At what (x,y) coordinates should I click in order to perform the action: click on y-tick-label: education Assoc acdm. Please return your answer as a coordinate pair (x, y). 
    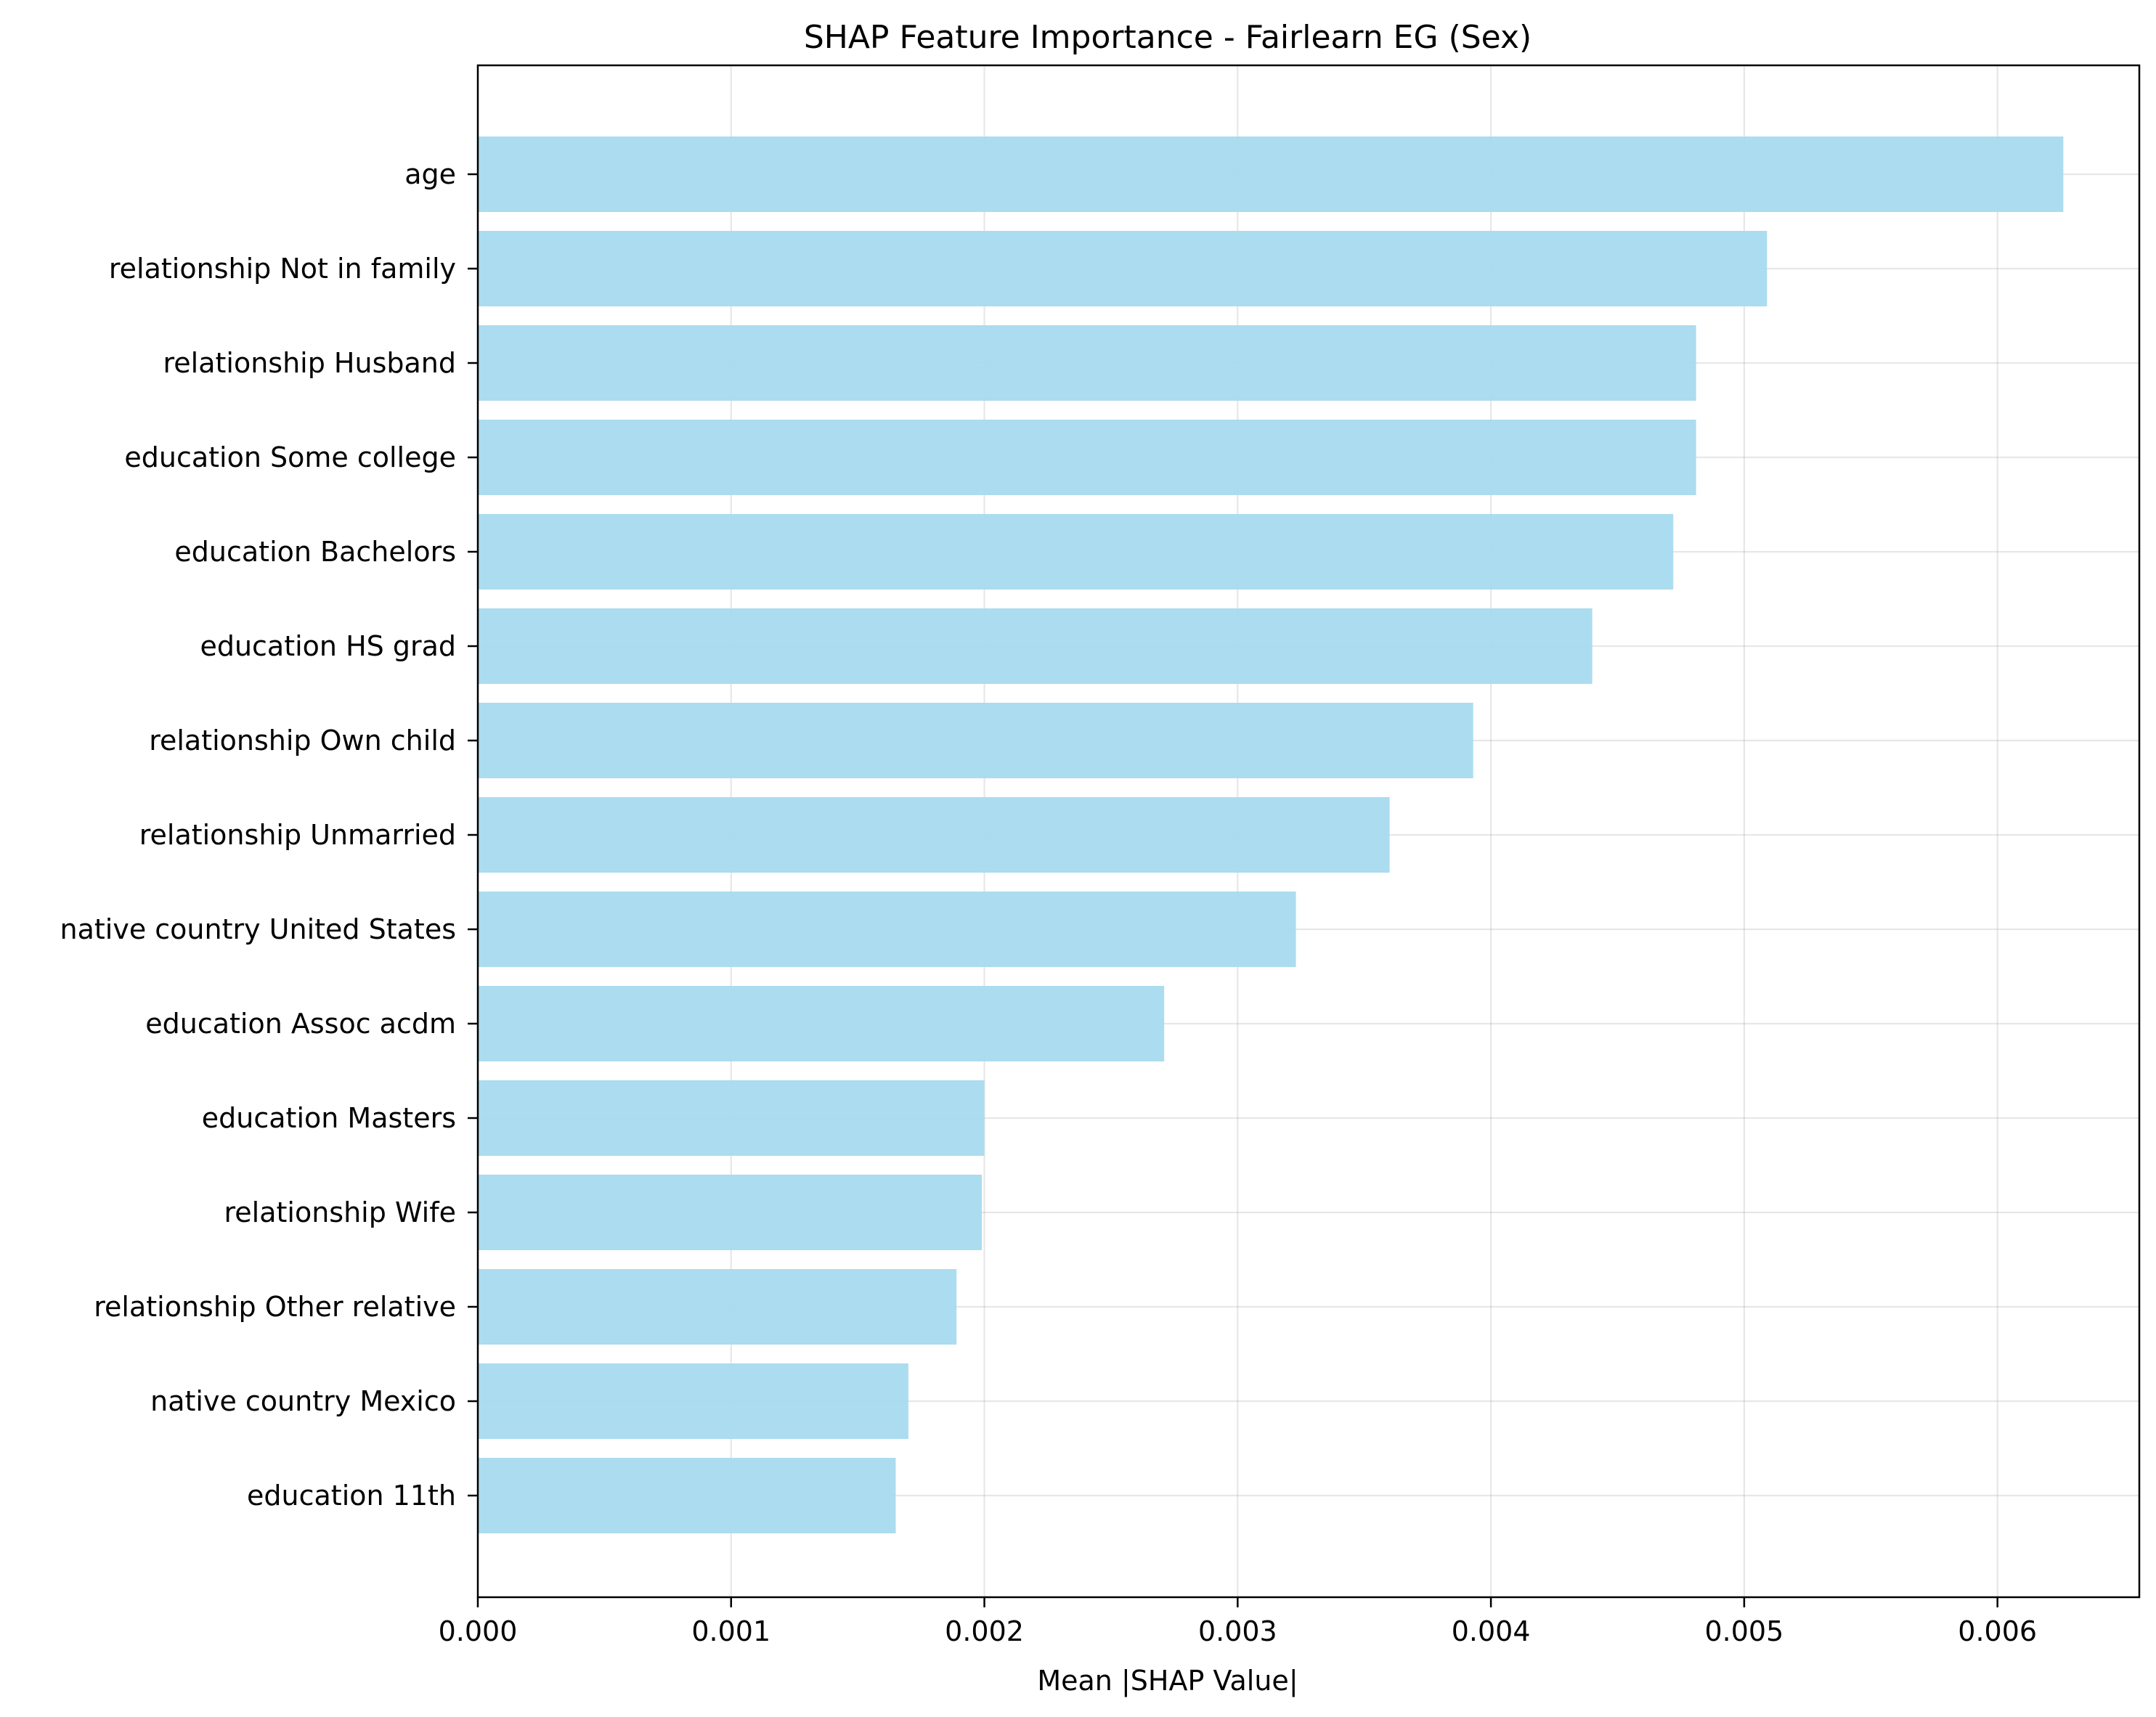
    Looking at the image, I should click on (300, 1024).